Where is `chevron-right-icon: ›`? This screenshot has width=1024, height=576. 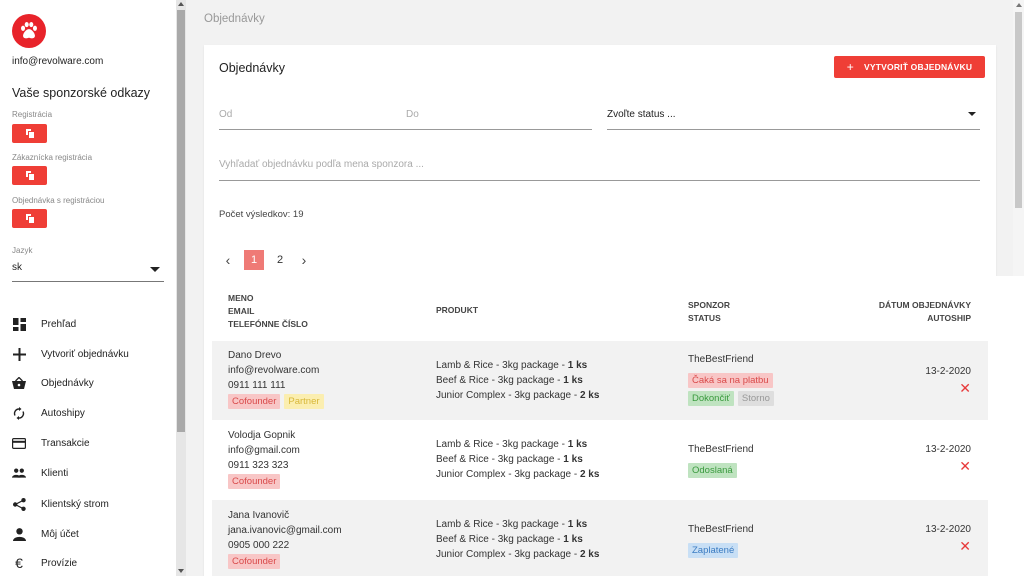
chevron-right-icon: › is located at coordinates (304, 260).